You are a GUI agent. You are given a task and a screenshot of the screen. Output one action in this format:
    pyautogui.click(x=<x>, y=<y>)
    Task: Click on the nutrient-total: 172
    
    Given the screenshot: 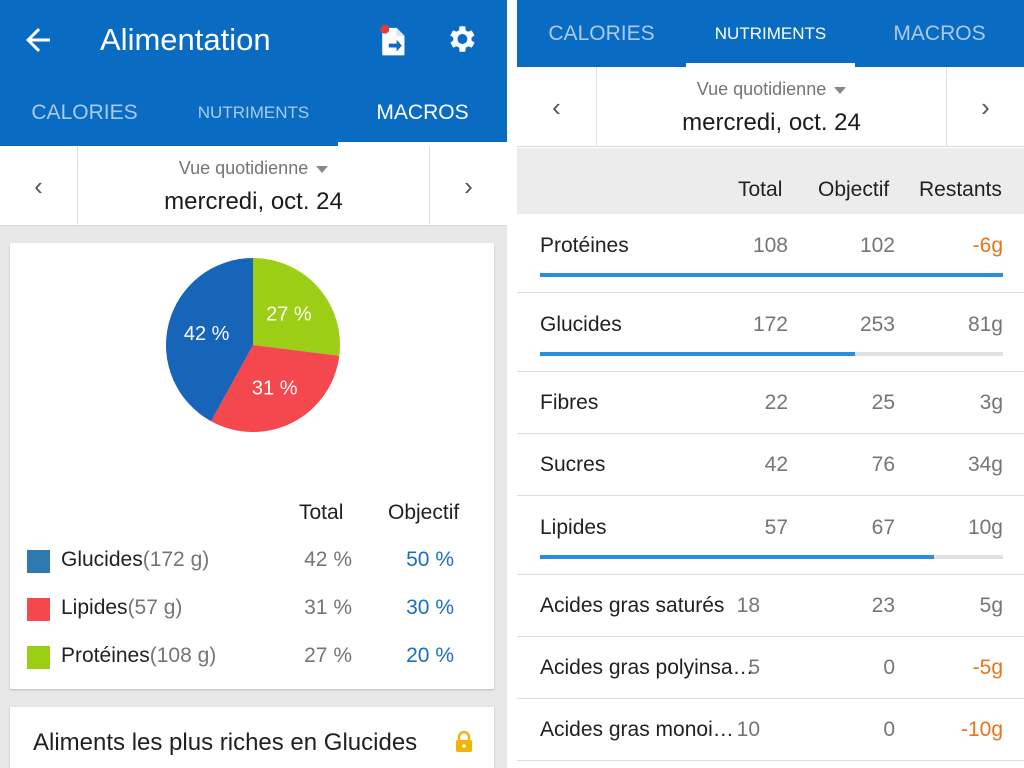 What is the action you would take?
    pyautogui.click(x=770, y=324)
    